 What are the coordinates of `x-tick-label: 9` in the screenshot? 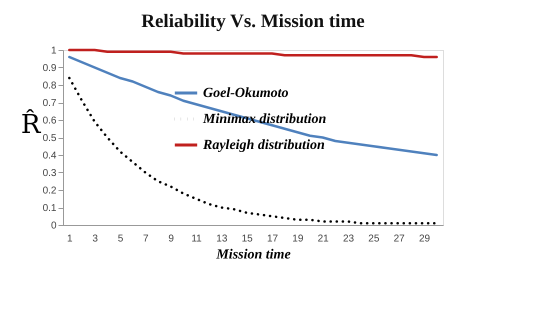 It's located at (171, 239).